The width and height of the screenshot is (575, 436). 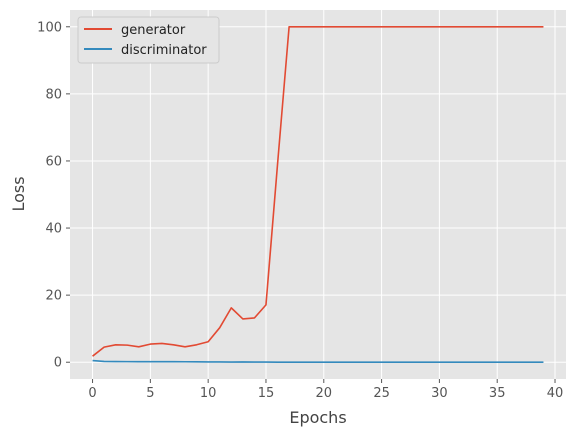 What do you see at coordinates (208, 393) in the screenshot?
I see `x-tick-label: 10` at bounding box center [208, 393].